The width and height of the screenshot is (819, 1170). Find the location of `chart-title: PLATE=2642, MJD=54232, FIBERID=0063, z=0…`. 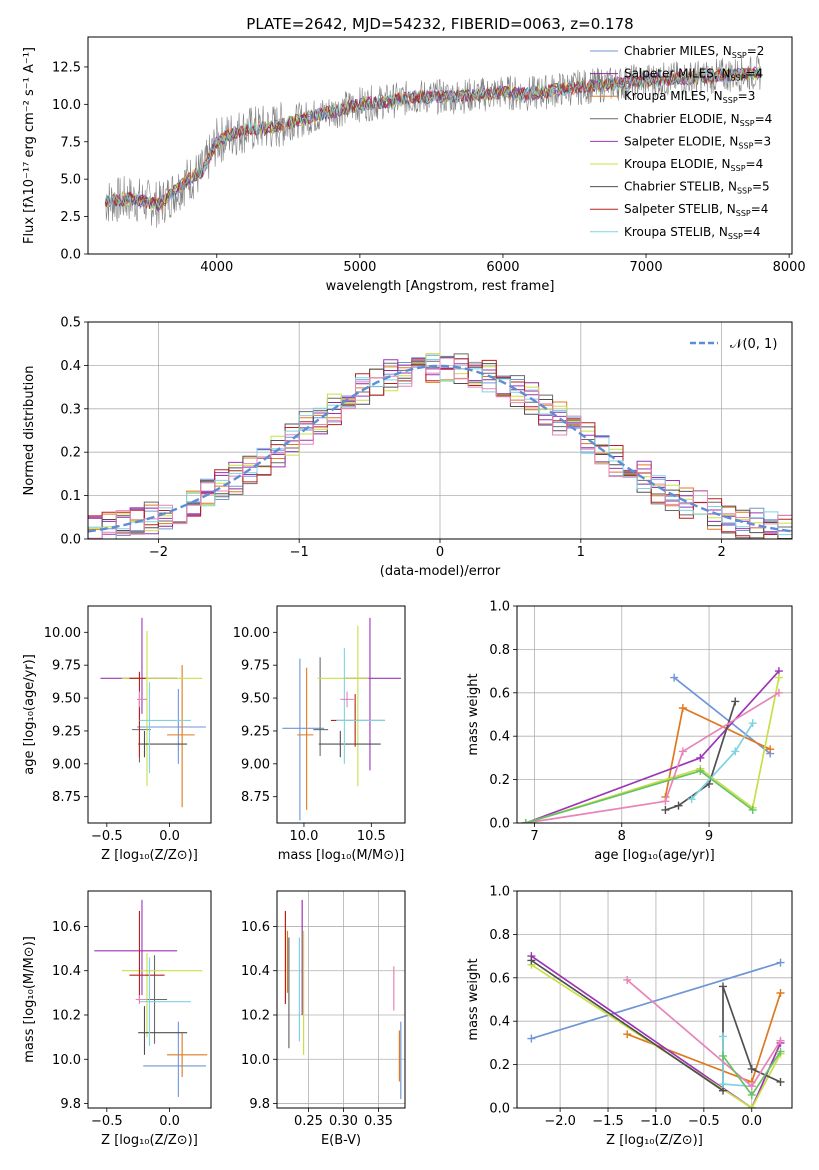

chart-title: PLATE=2642, MJD=54232, FIBERID=0063, z=0… is located at coordinates (439, 24).